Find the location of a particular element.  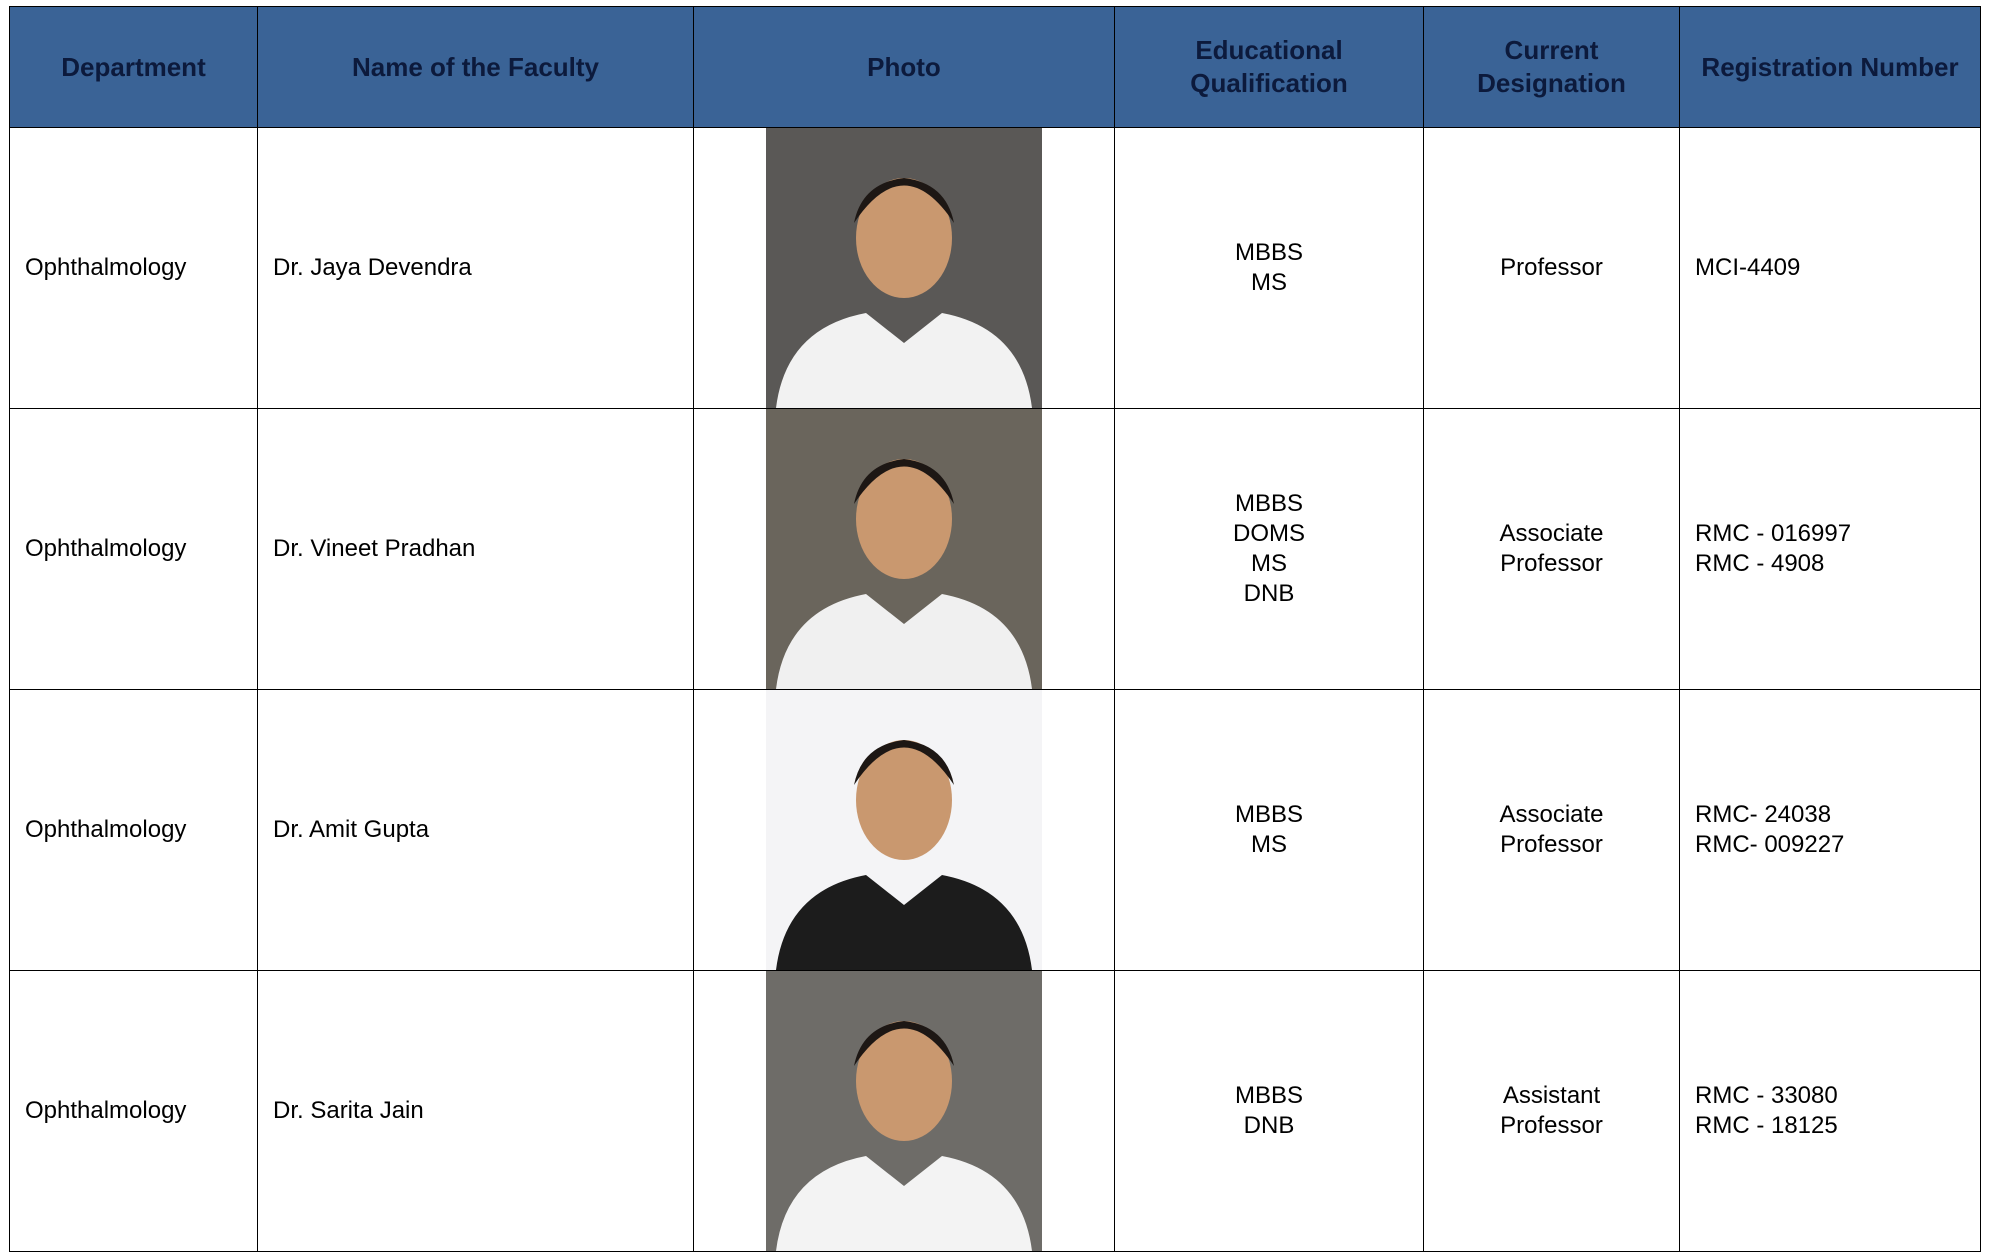

text-line: RMC - 33080 is located at coordinates (1766, 1095).